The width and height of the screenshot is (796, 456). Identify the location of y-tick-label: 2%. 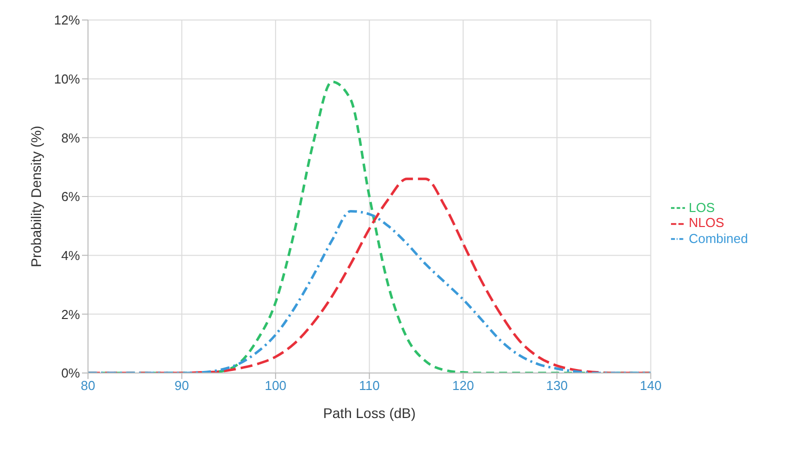
(70, 314).